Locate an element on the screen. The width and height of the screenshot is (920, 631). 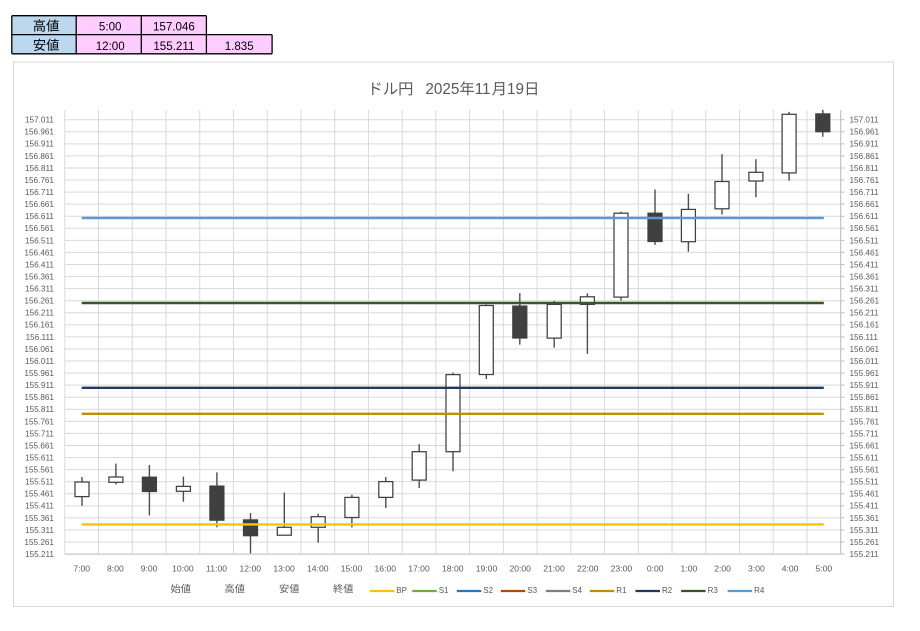
svg-text: 8:00 is located at coordinates (115, 569).